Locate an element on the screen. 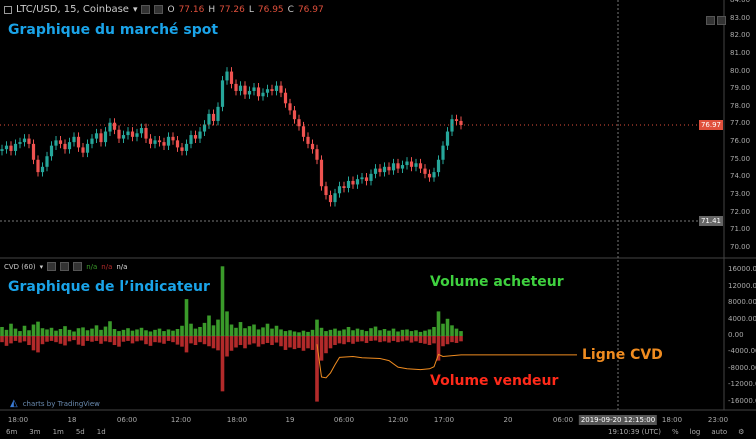  range-1d: 1d is located at coordinates (101, 432).